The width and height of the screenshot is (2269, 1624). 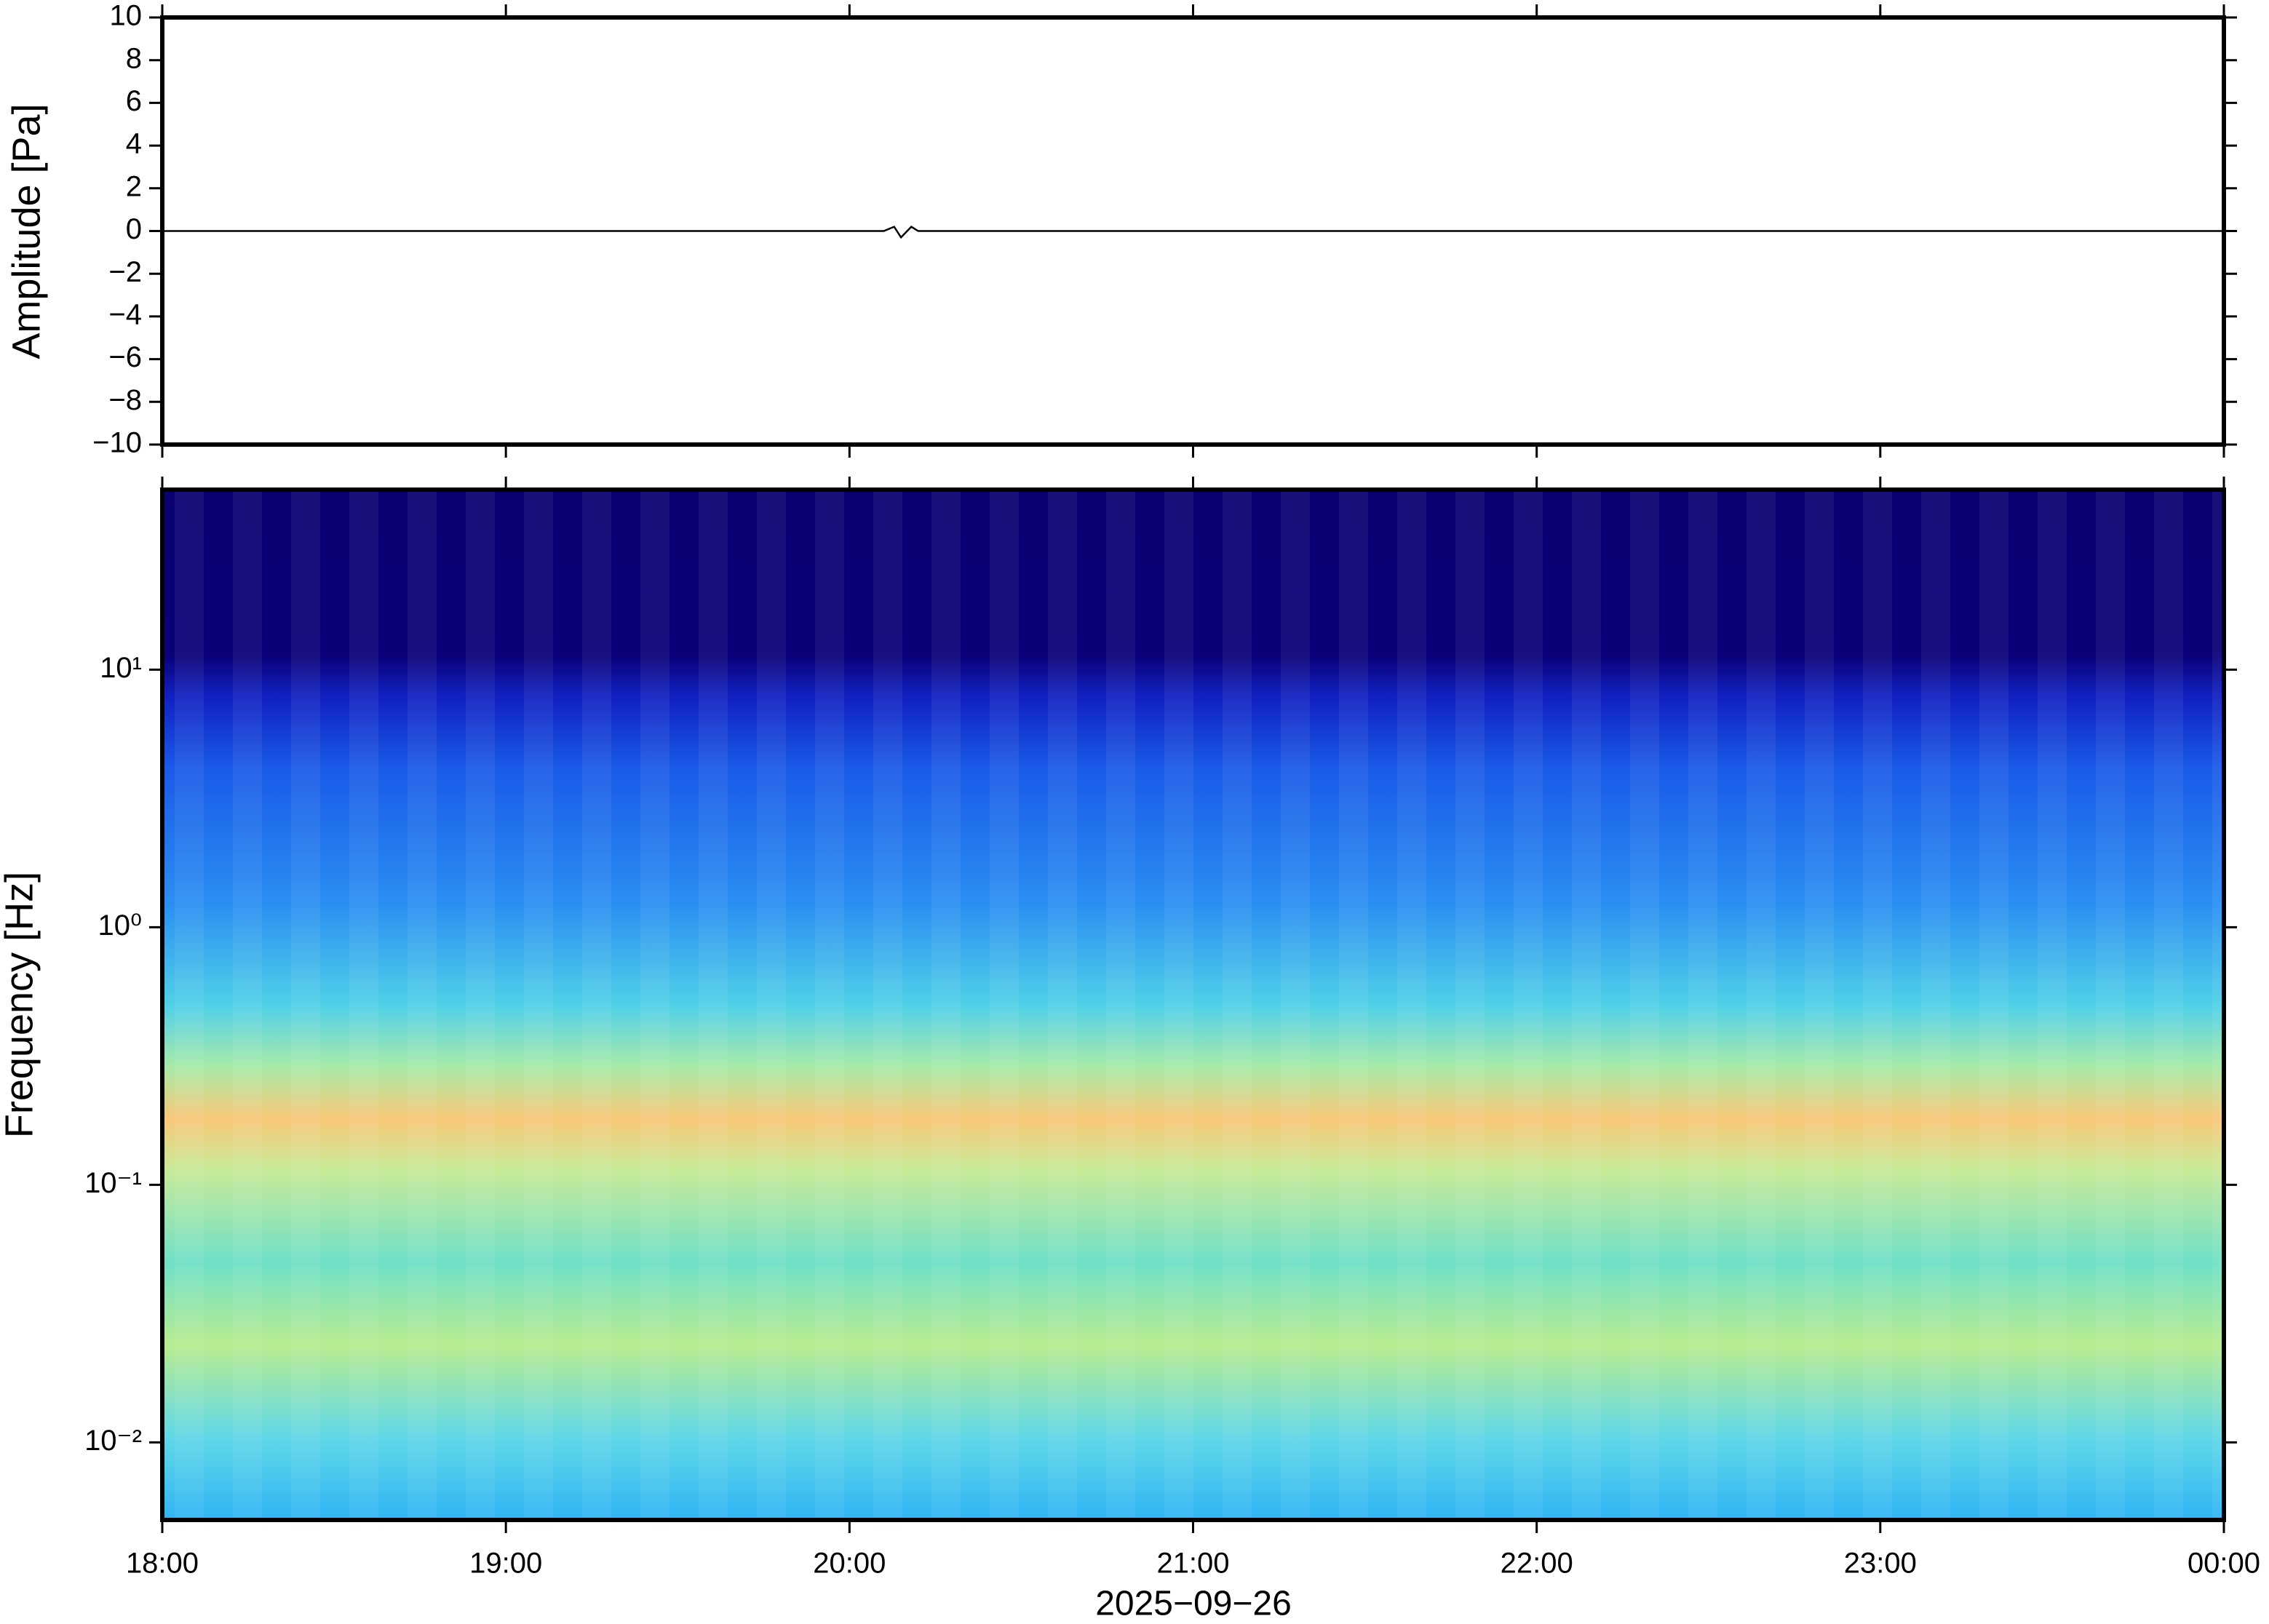 What do you see at coordinates (113, 1183) in the screenshot?
I see `y-tick-label: 10⁻¹` at bounding box center [113, 1183].